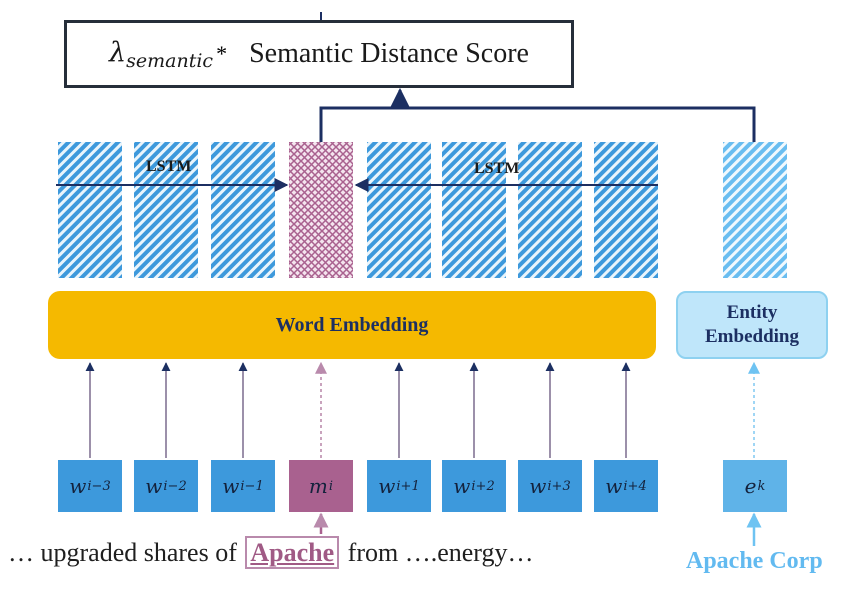 This screenshot has height=602, width=860. I want to click on entity-name: Apache Corp, so click(754, 561).